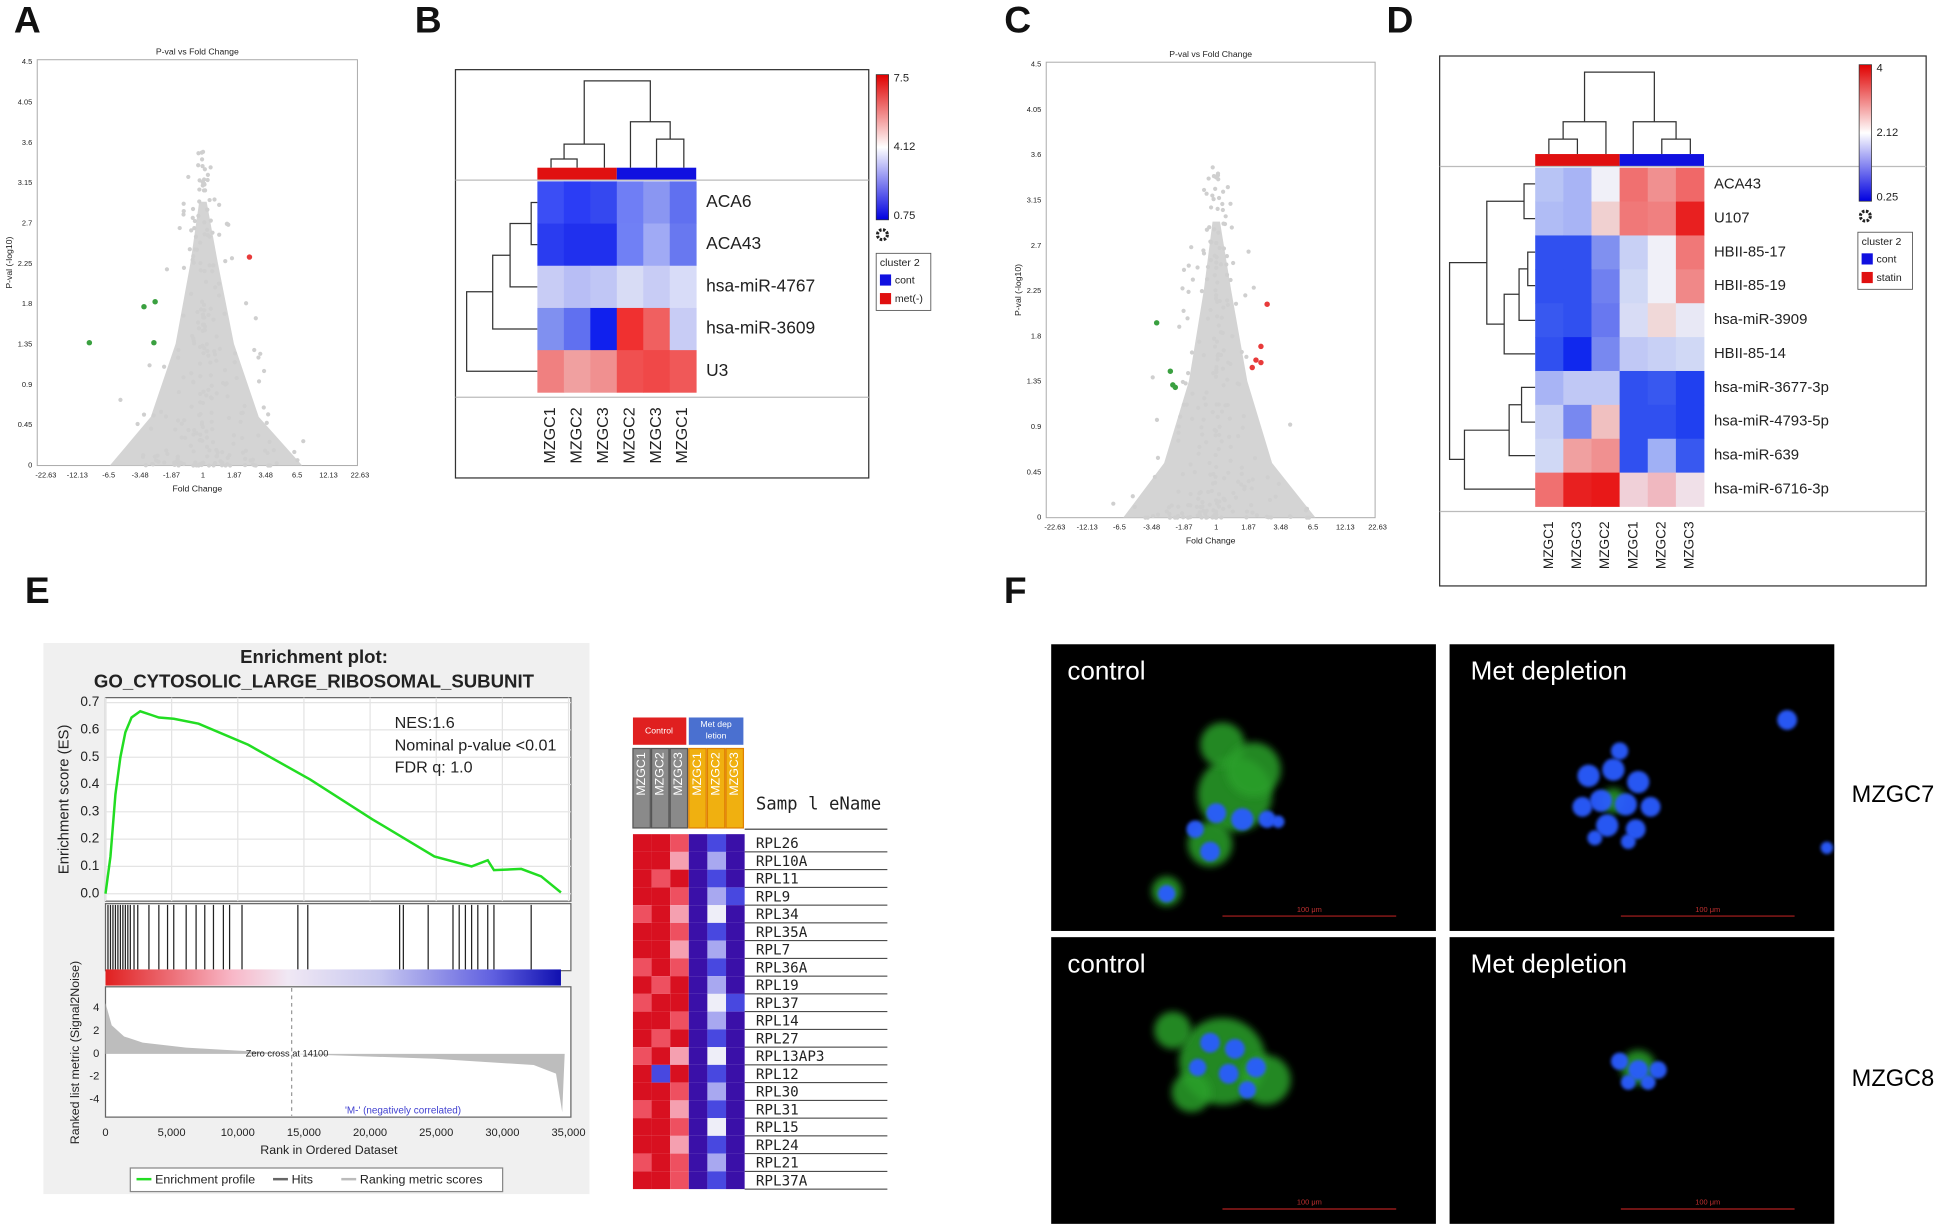  I want to click on legend-swatch, so click(1867, 277).